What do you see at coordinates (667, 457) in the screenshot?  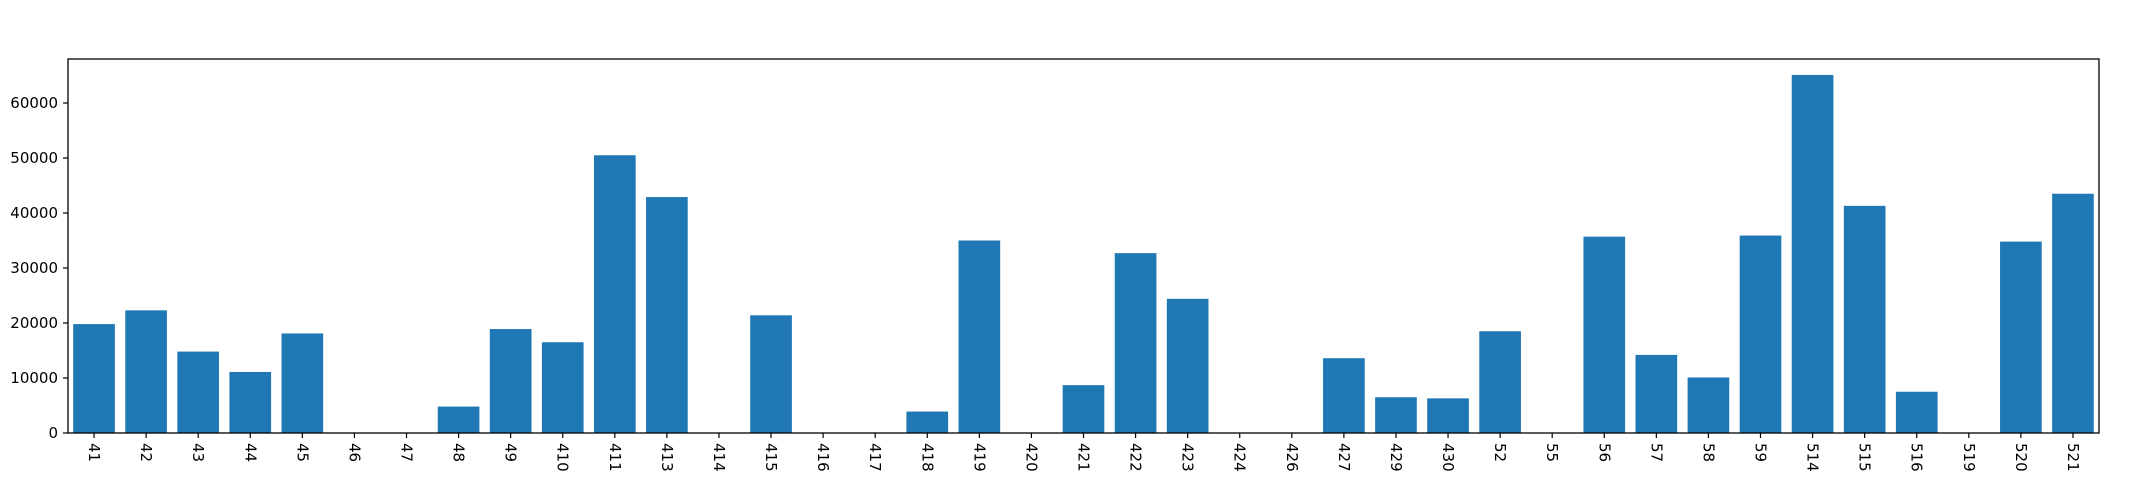 I see `x-tick-label: 413` at bounding box center [667, 457].